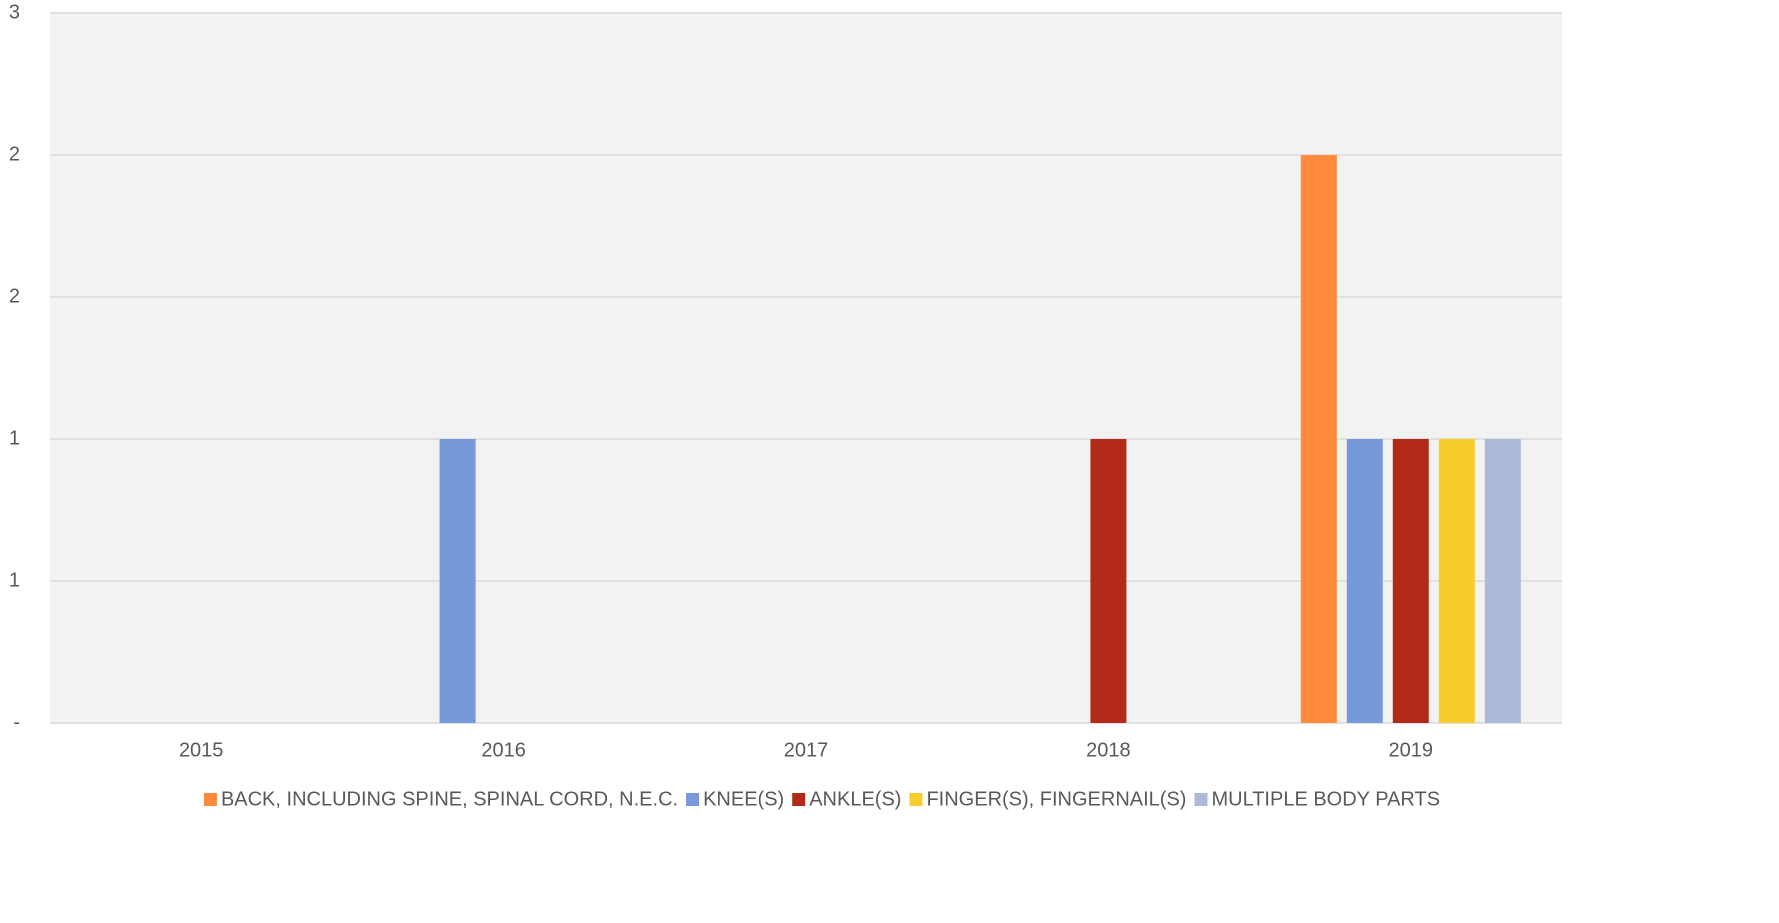 This screenshot has height=923, width=1779. I want to click on y-tick-label: -, so click(16, 722).